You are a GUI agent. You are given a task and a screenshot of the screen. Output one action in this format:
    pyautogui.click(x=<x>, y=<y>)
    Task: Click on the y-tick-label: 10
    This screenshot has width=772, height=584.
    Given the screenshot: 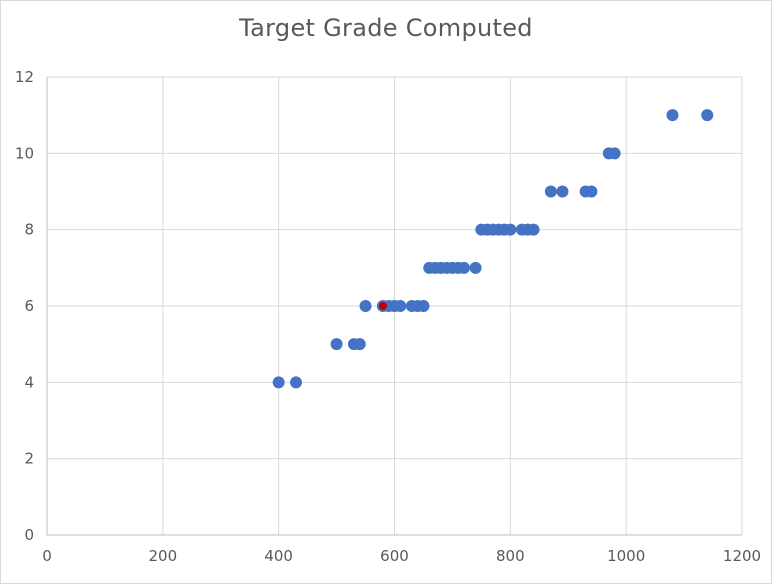 What is the action you would take?
    pyautogui.click(x=24, y=153)
    